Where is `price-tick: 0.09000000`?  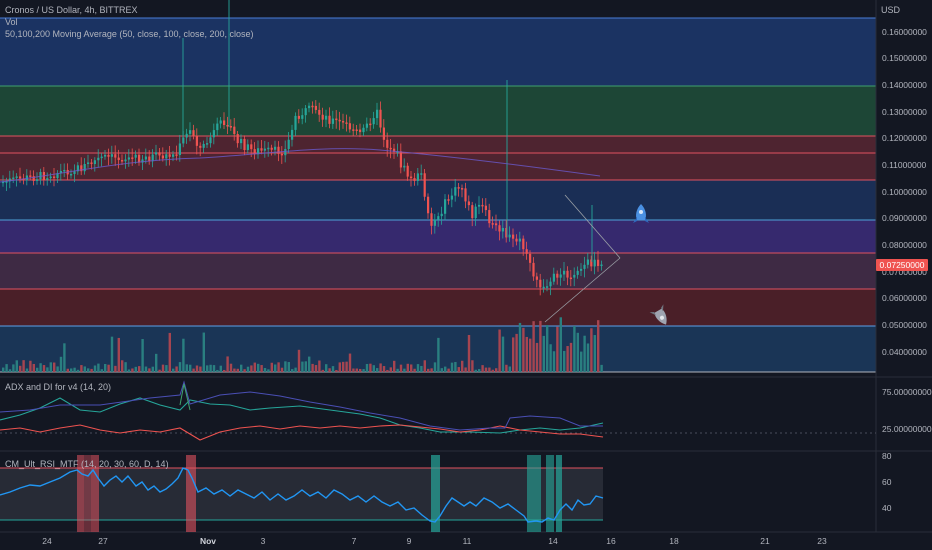
price-tick: 0.09000000 is located at coordinates (904, 218).